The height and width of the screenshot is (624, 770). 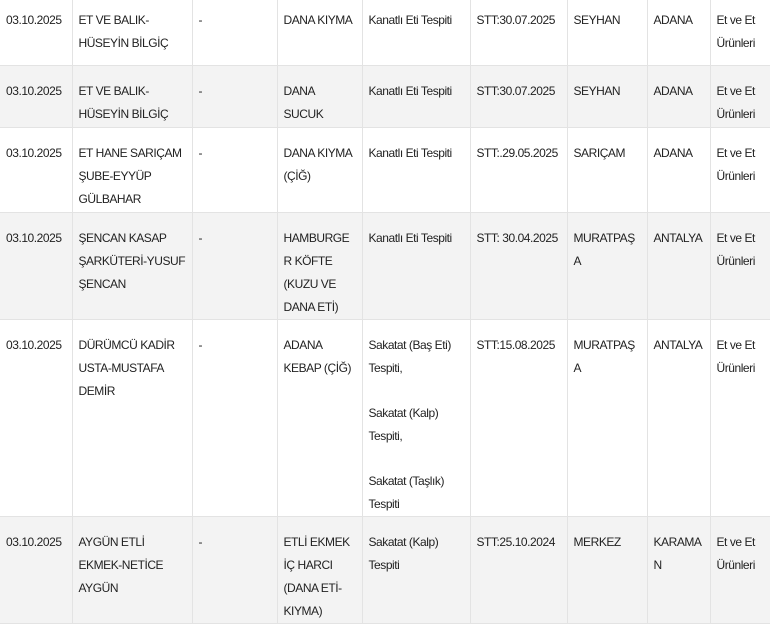 I want to click on province-cell: KARAMAN, so click(x=679, y=570).